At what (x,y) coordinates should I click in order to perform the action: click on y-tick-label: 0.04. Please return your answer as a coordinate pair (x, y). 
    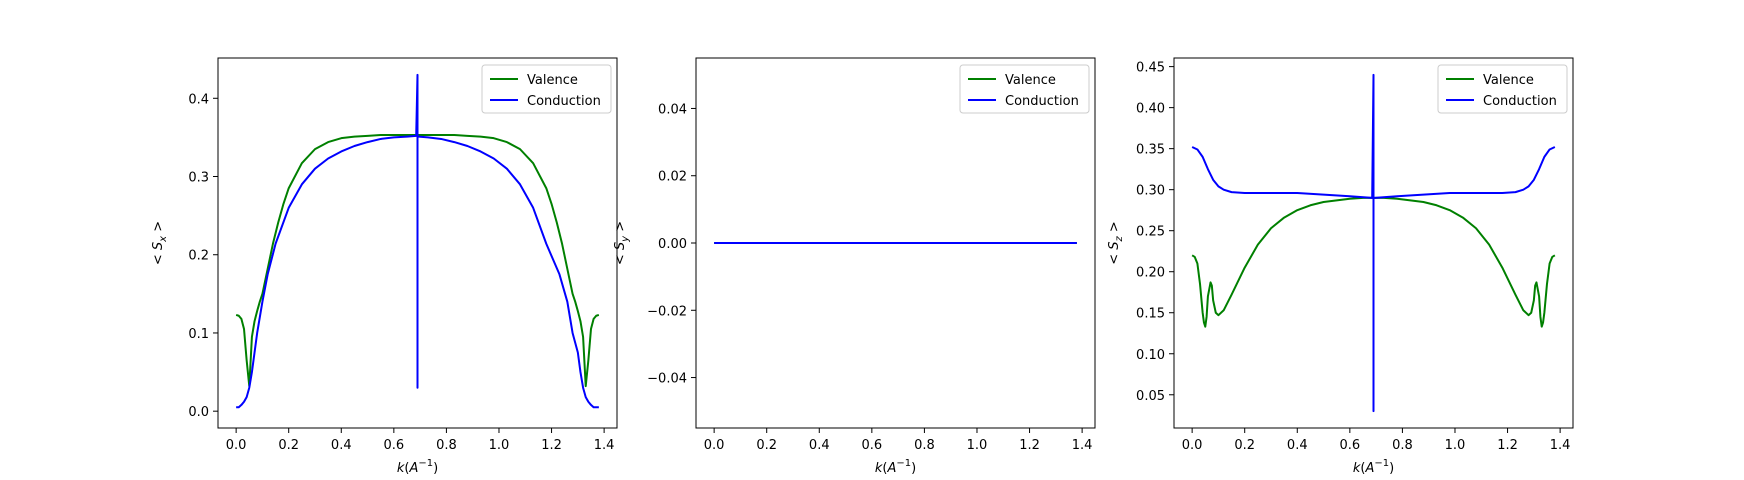
    Looking at the image, I should click on (672, 109).